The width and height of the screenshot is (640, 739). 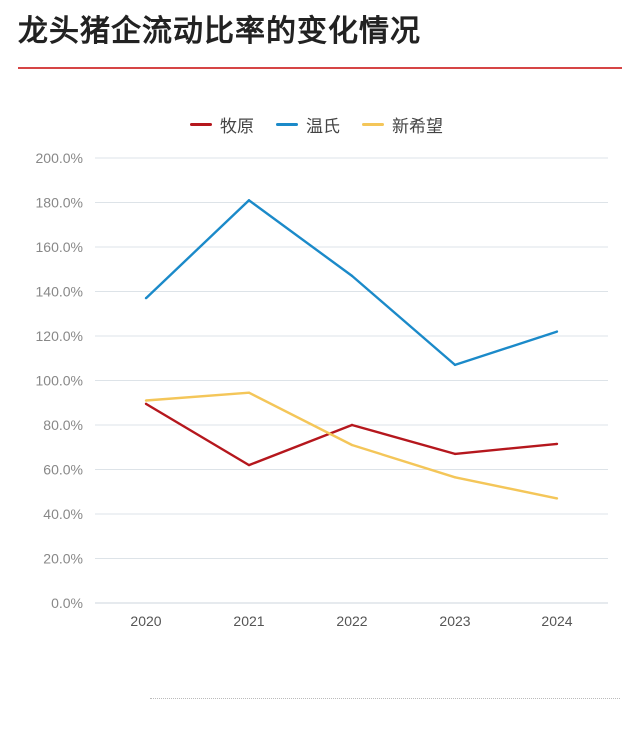 I want to click on x-tick-label: 2020, so click(x=145, y=621).